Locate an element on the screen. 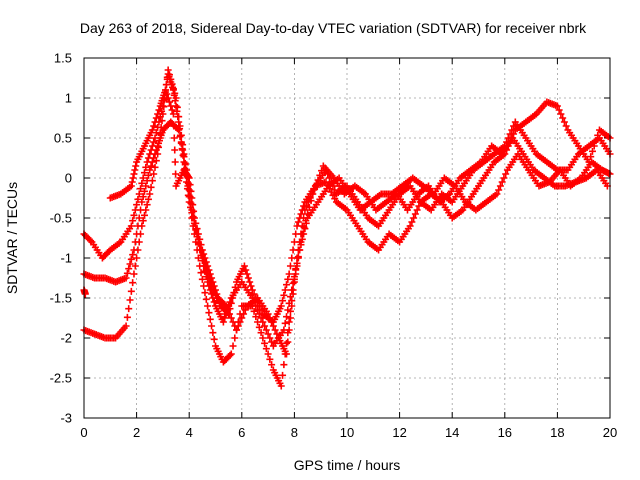  x-tick-label: 18 is located at coordinates (557, 432).